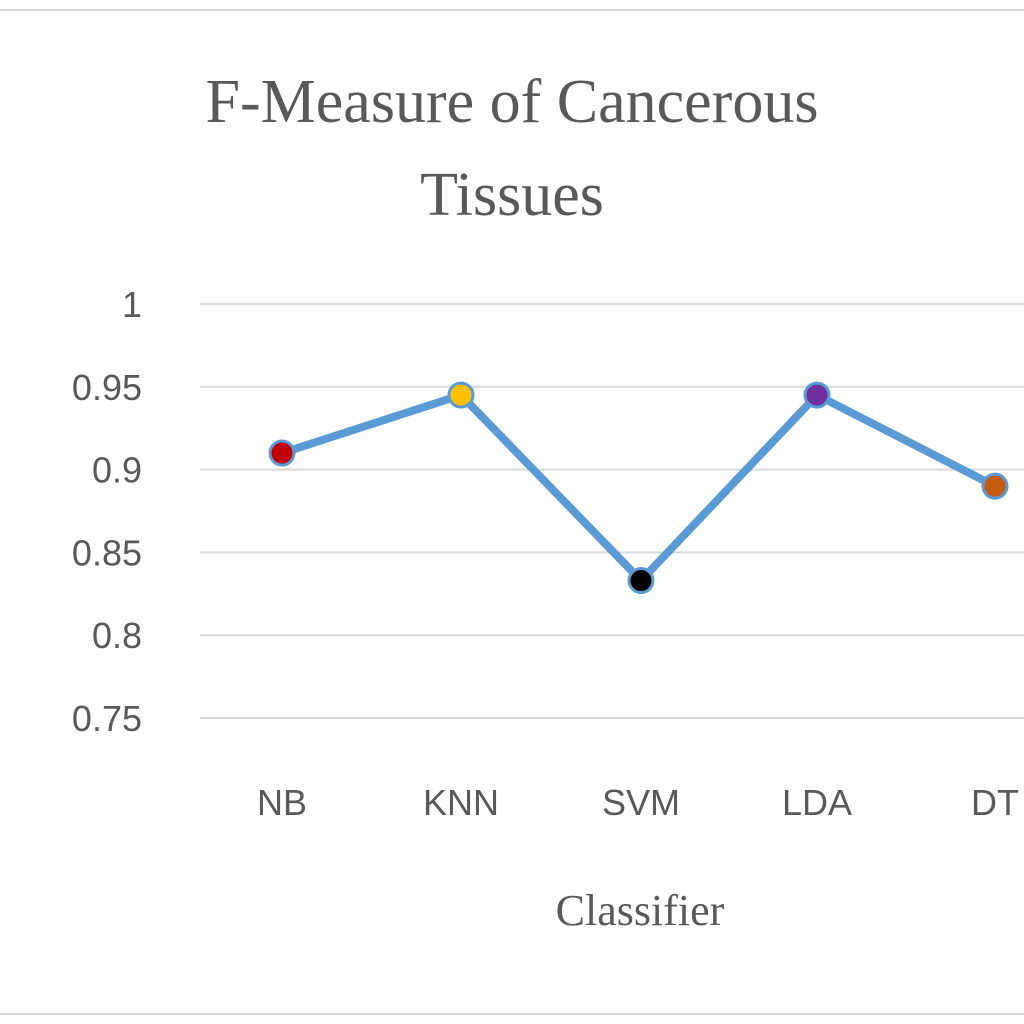  Describe the element at coordinates (641, 581) in the screenshot. I see `data-point-svm` at that location.